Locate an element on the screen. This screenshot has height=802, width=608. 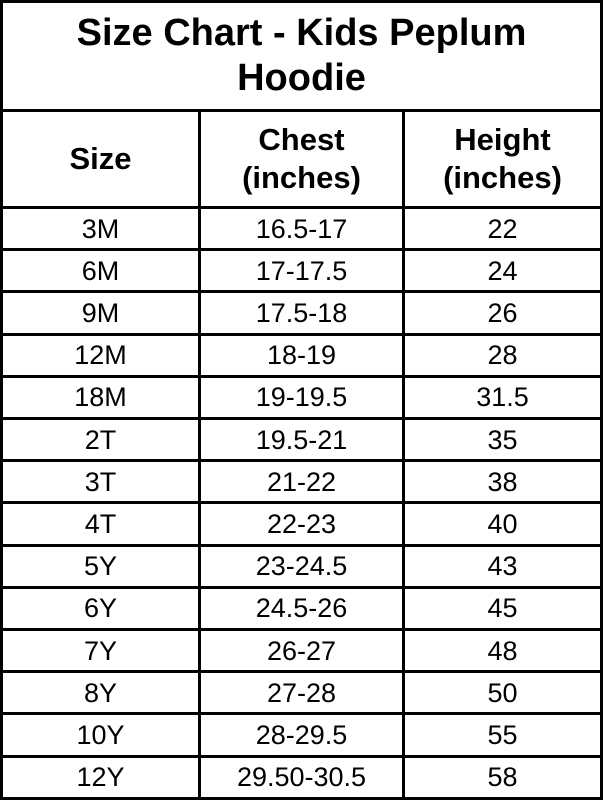
size-cell: 3M is located at coordinates (100, 228).